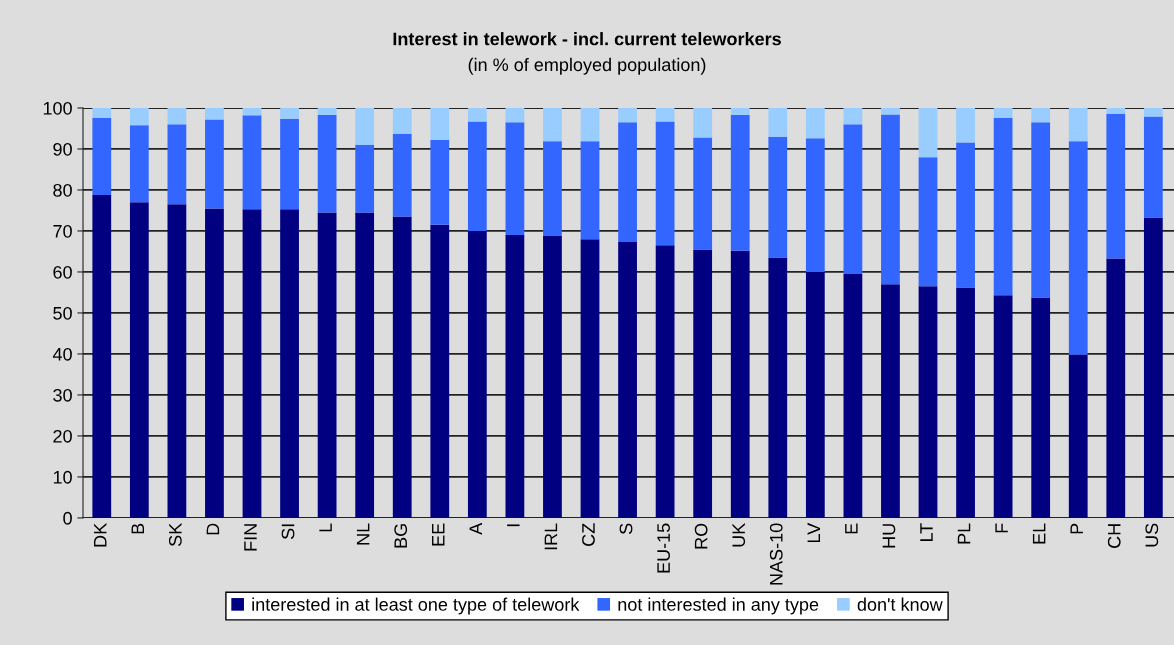 The image size is (1174, 645). What do you see at coordinates (67, 518) in the screenshot?
I see `y-tick-label: 0` at bounding box center [67, 518].